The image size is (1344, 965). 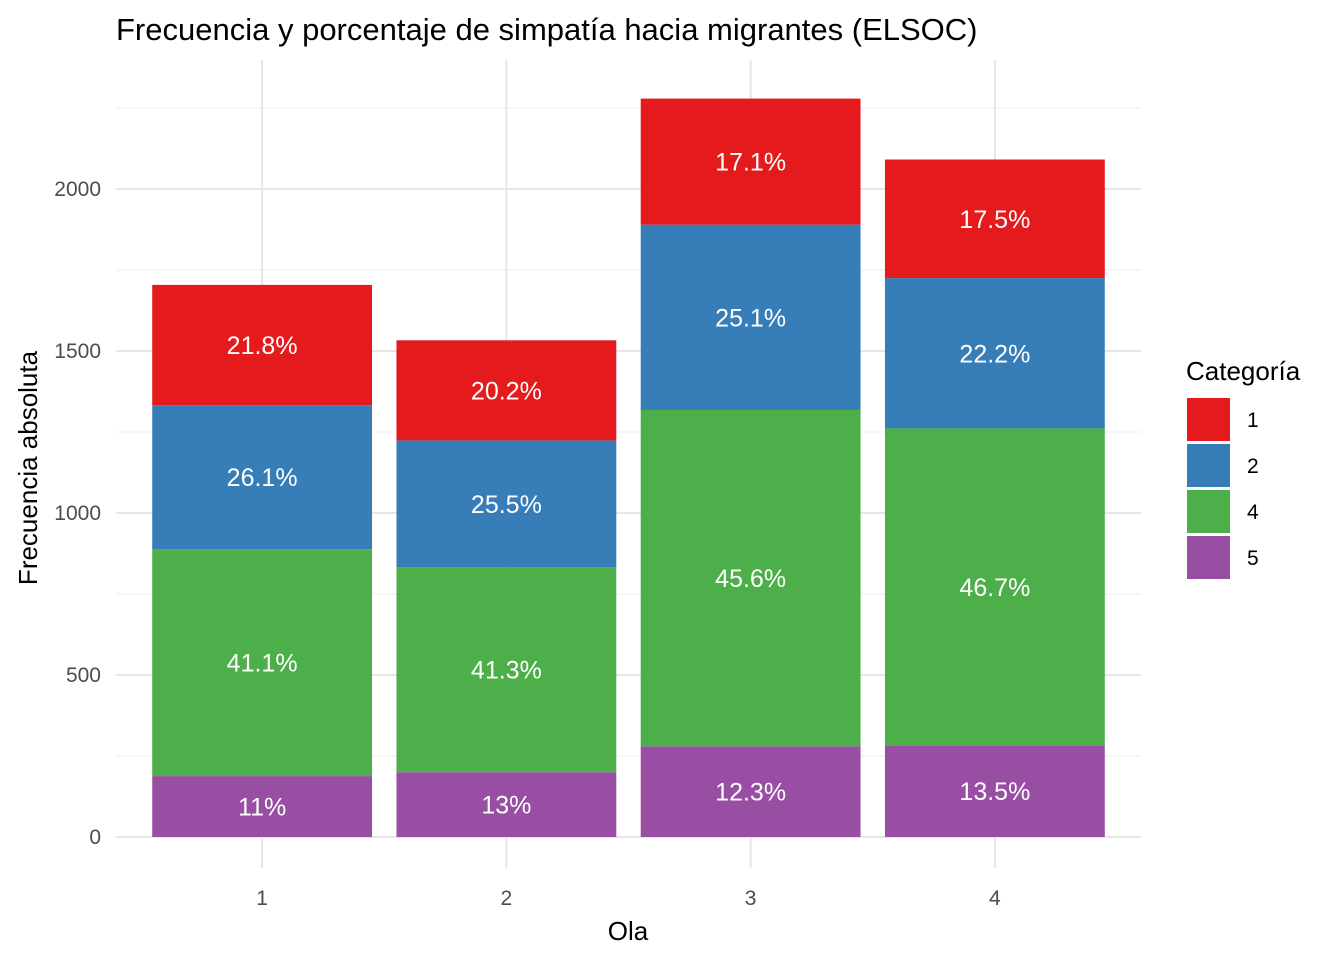 What do you see at coordinates (1243, 371) in the screenshot?
I see `legend-title: Categoría` at bounding box center [1243, 371].